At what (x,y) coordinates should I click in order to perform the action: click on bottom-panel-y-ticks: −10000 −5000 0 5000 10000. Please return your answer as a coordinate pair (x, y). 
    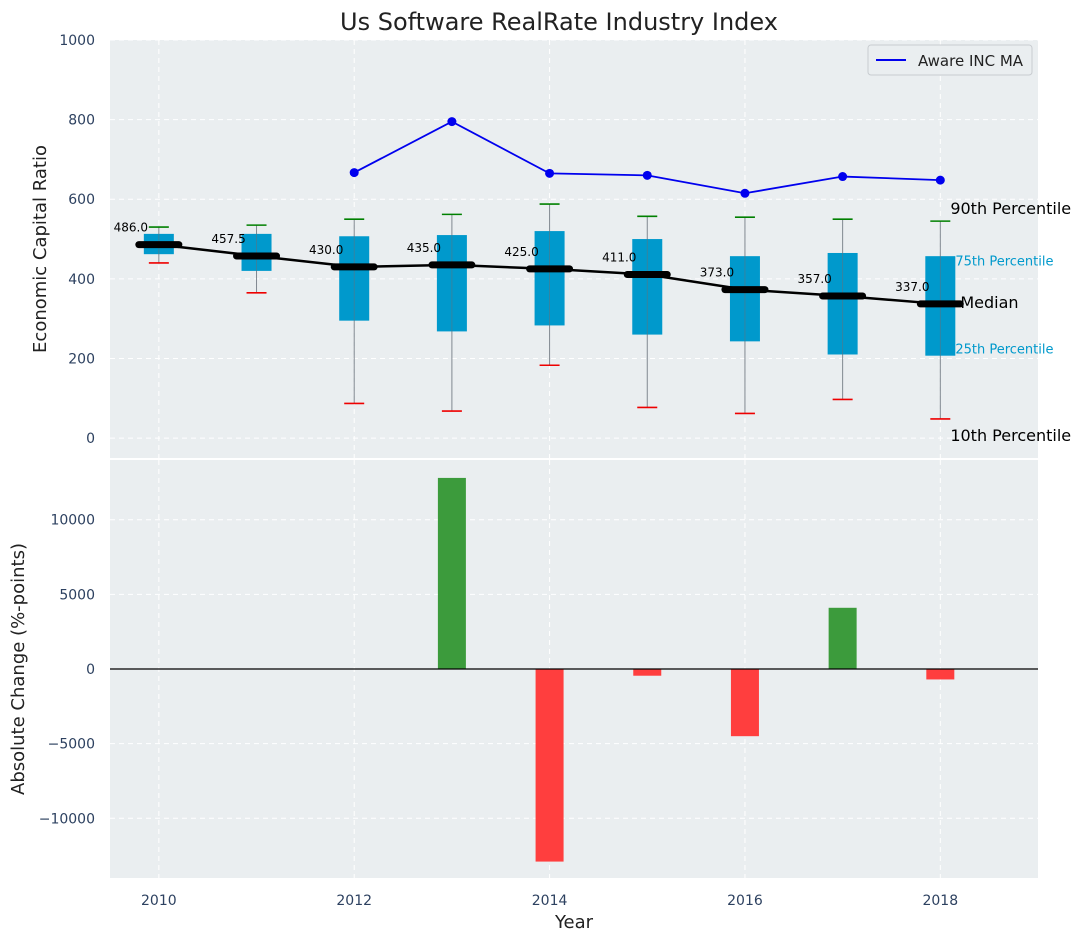
    Looking at the image, I should click on (67, 670).